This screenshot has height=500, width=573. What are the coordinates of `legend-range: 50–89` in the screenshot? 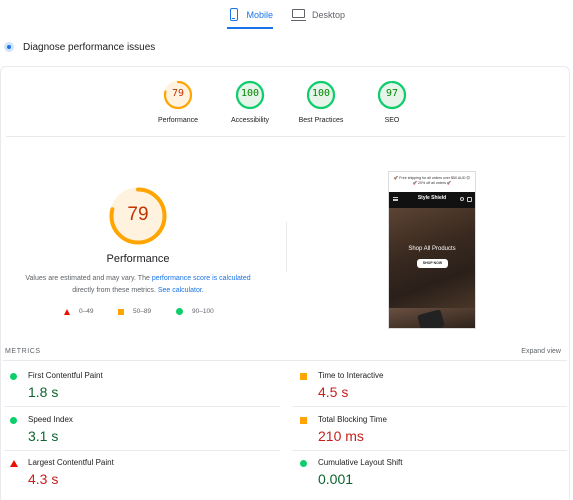 It's located at (142, 311).